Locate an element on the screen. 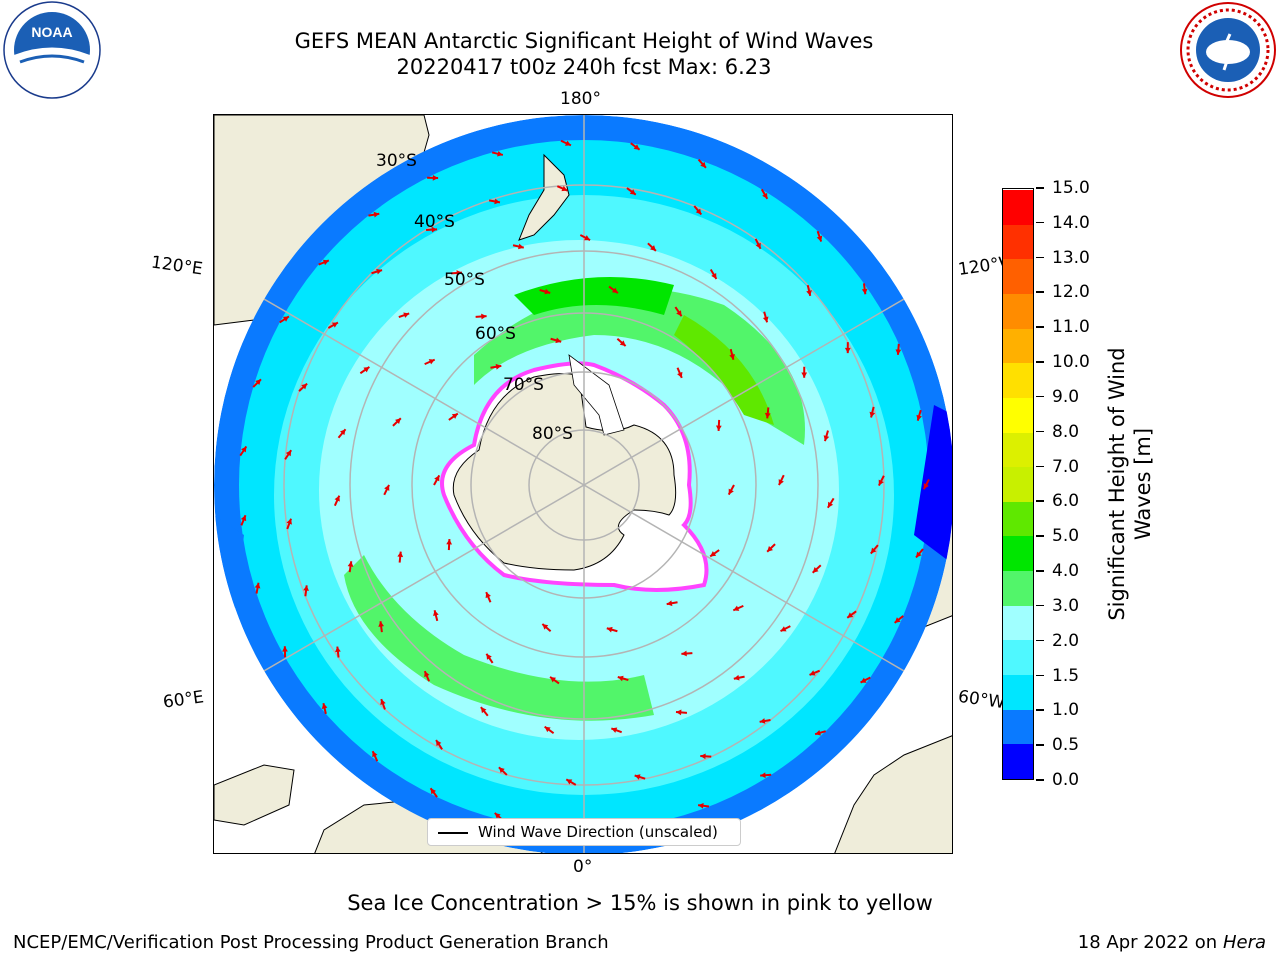 Image resolution: width=1280 pixels, height=960 pixels. colorbar-tick-label: 15.0 is located at coordinates (1071, 188).